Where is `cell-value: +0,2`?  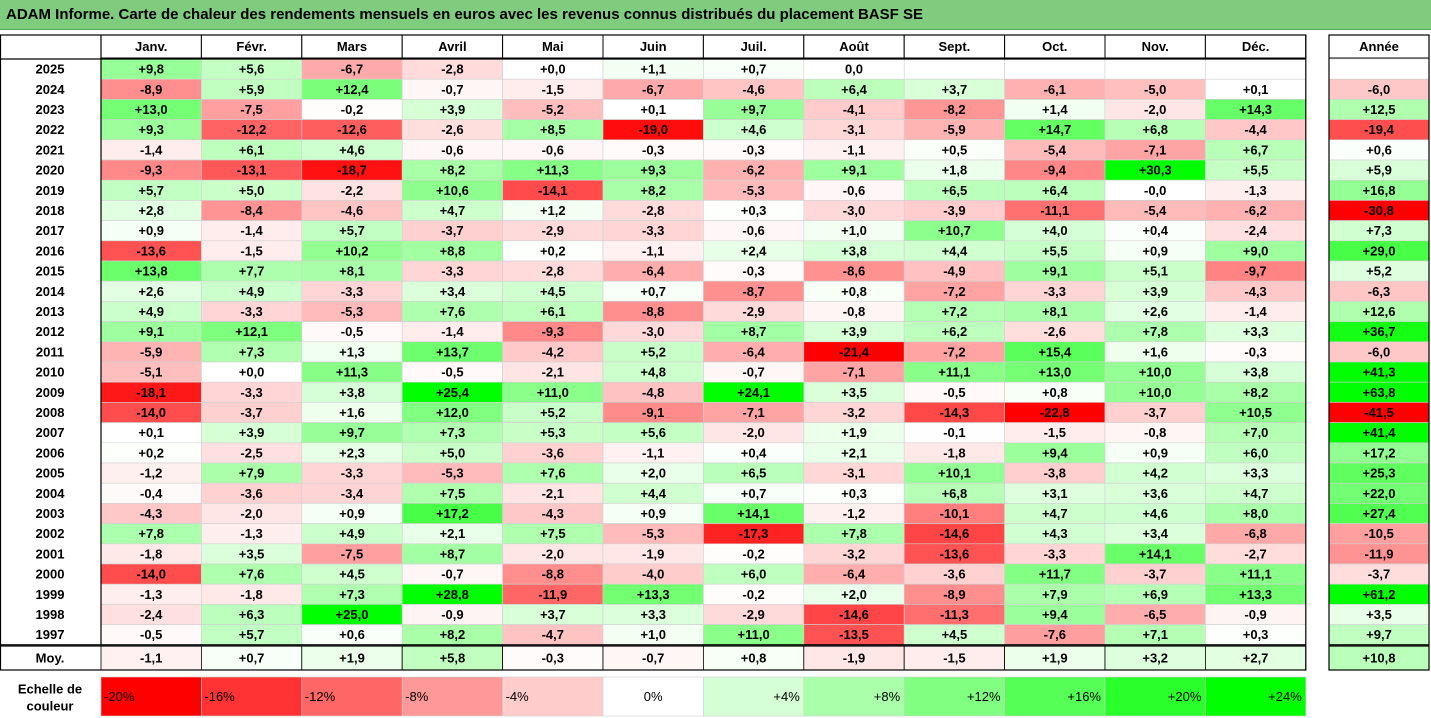 cell-value: +0,2 is located at coordinates (151, 452).